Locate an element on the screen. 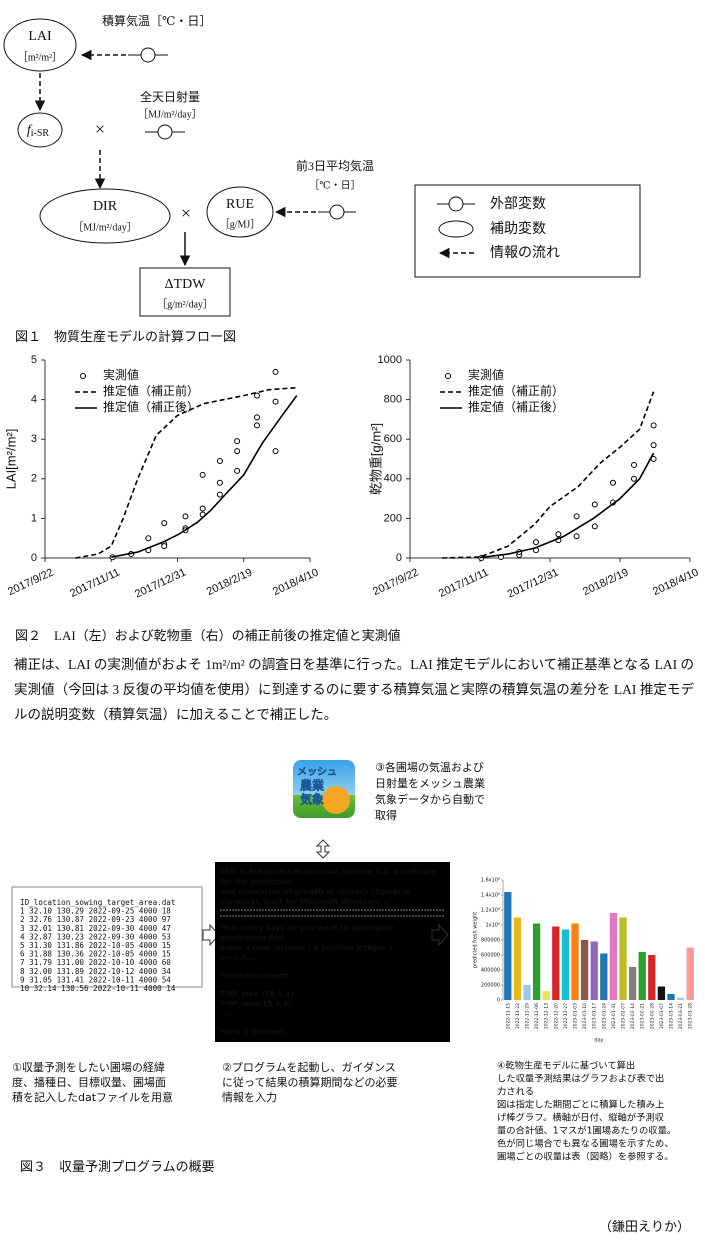 Image resolution: width=705 pixels, height=1250 pixels. step3-line: ③各圃場の気温および is located at coordinates (429, 767).